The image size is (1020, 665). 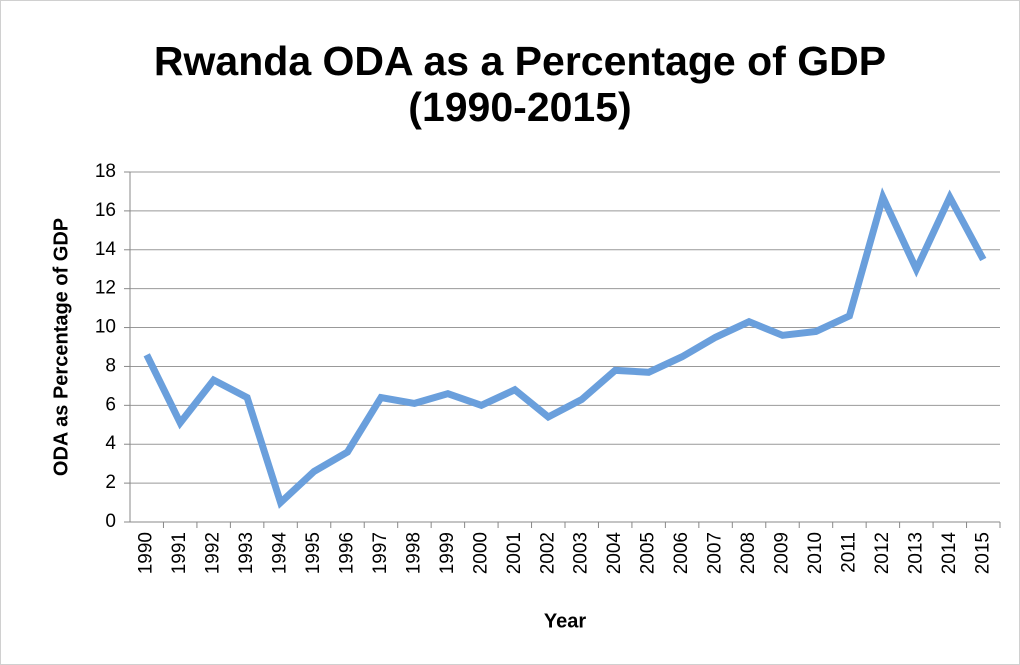 What do you see at coordinates (882, 553) in the screenshot?
I see `x-tick-label: 2012` at bounding box center [882, 553].